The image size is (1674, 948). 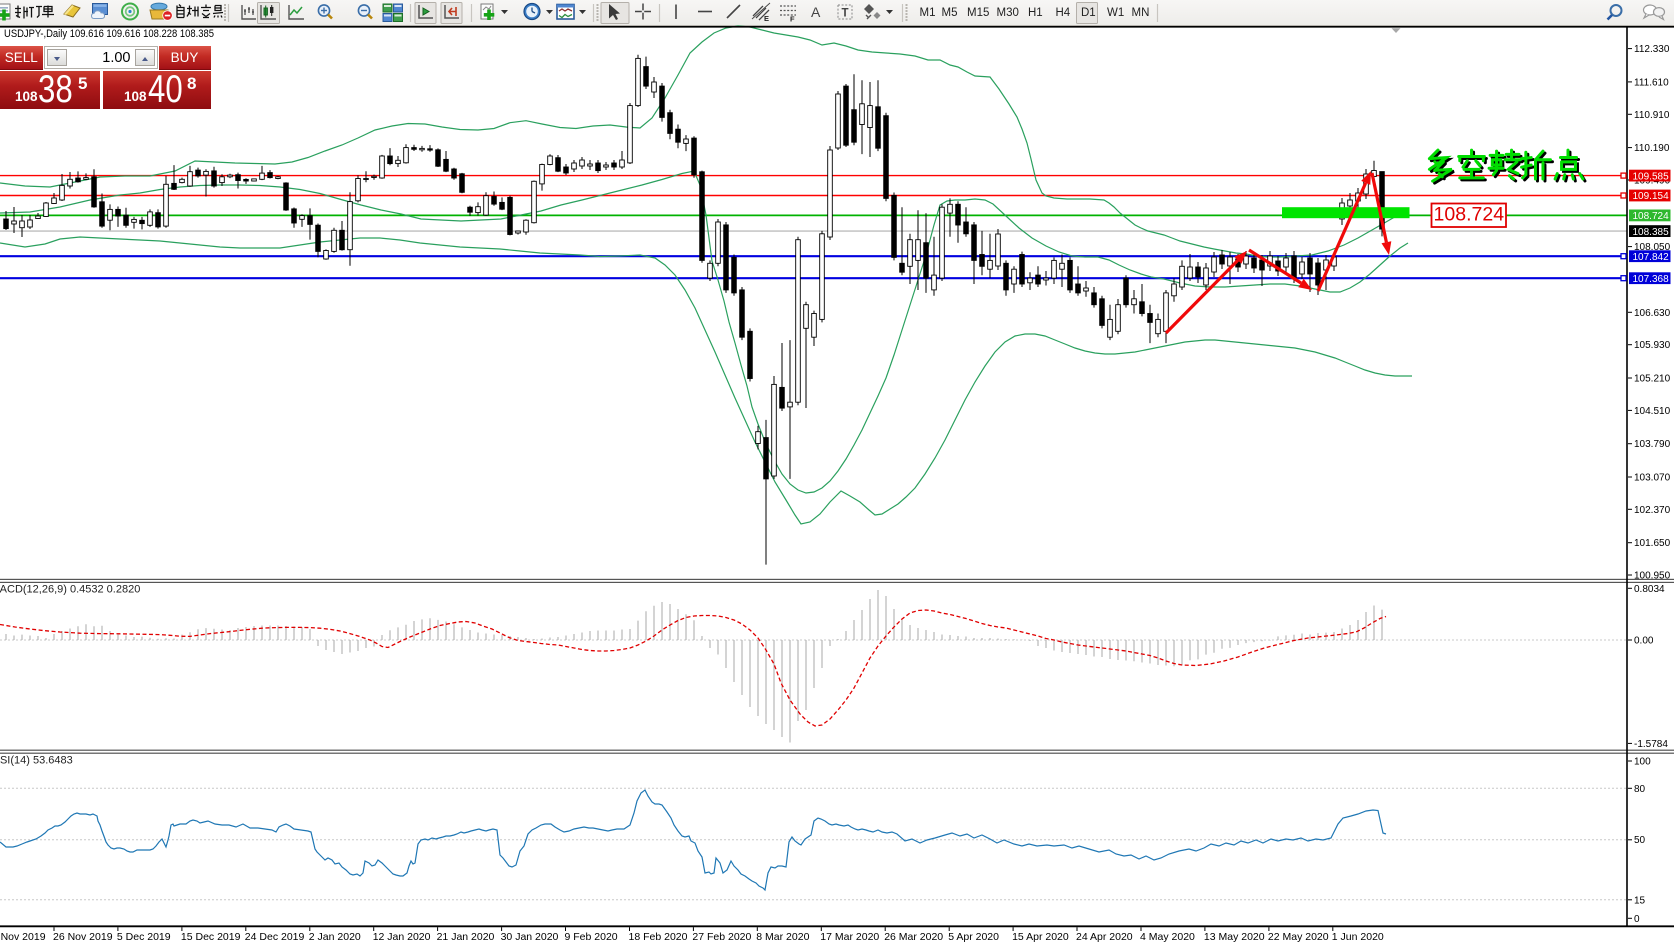 I want to click on svg-text: 15 Dec 2019, so click(x=211, y=937).